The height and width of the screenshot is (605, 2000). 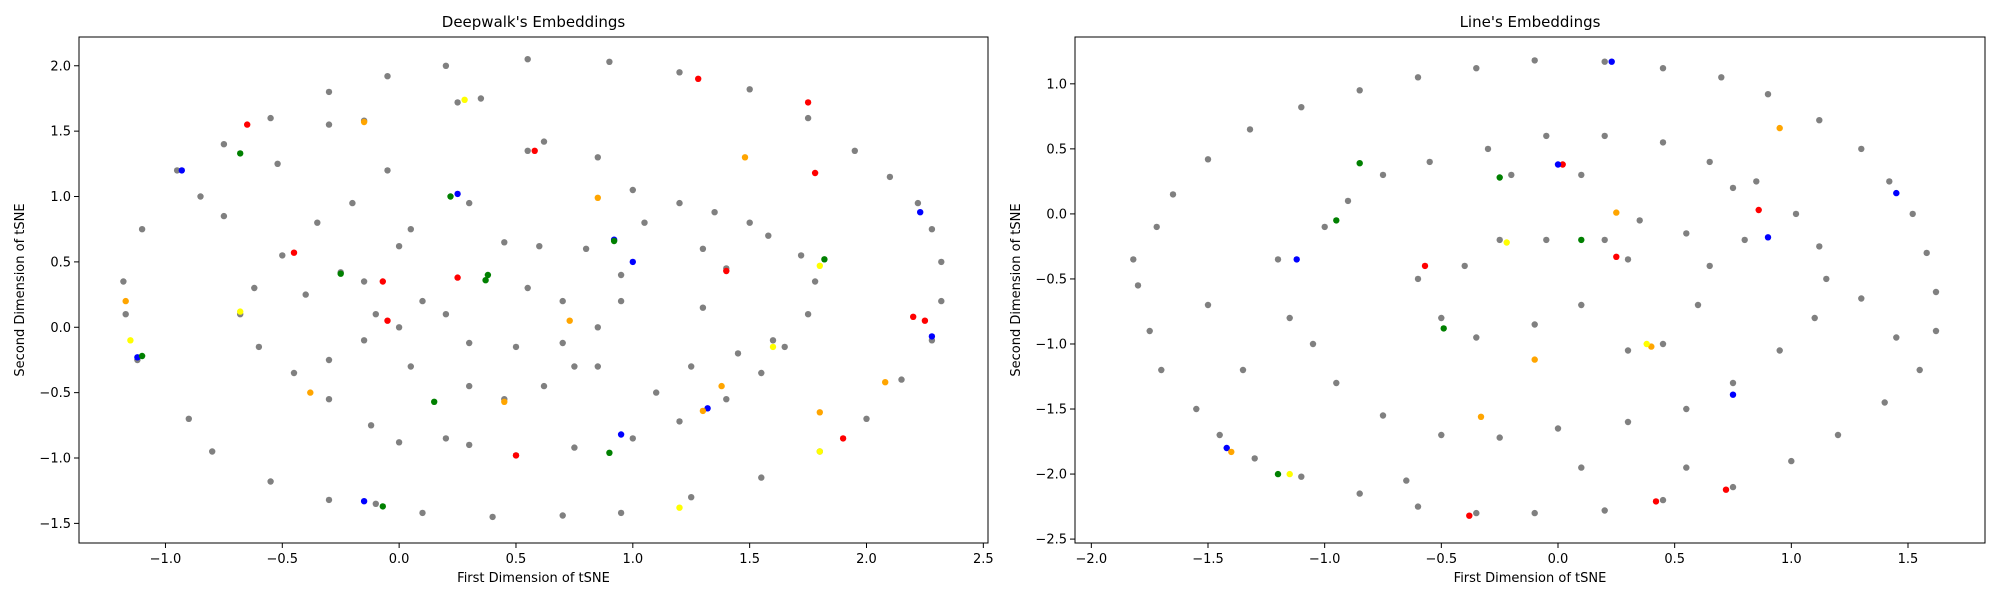 What do you see at coordinates (1056, 149) in the screenshot?
I see `y-tick-label: 0.5` at bounding box center [1056, 149].